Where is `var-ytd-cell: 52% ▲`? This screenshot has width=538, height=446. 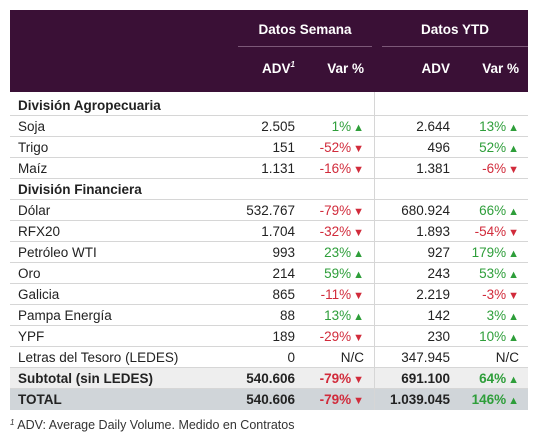 var-ytd-cell: 52% ▲ is located at coordinates (484, 147).